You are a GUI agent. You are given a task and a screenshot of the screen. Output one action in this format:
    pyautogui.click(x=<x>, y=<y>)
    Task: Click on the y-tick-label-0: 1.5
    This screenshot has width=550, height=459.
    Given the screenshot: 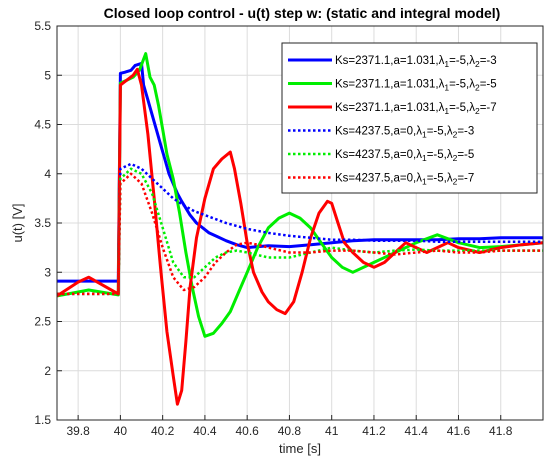 What is the action you would take?
    pyautogui.click(x=42, y=420)
    